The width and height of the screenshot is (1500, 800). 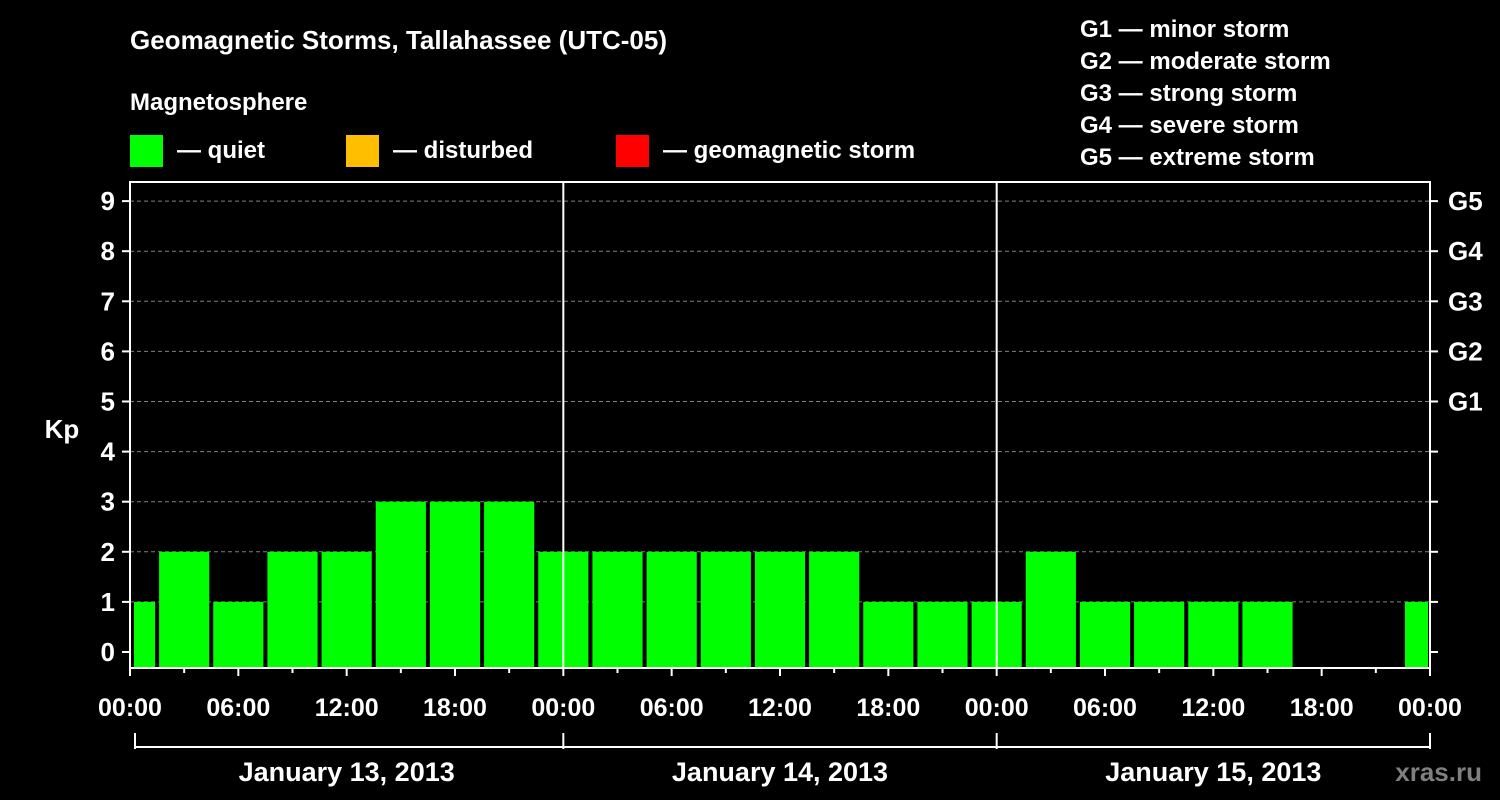 I want to click on day-label: January 14, 2013, so click(x=780, y=772).